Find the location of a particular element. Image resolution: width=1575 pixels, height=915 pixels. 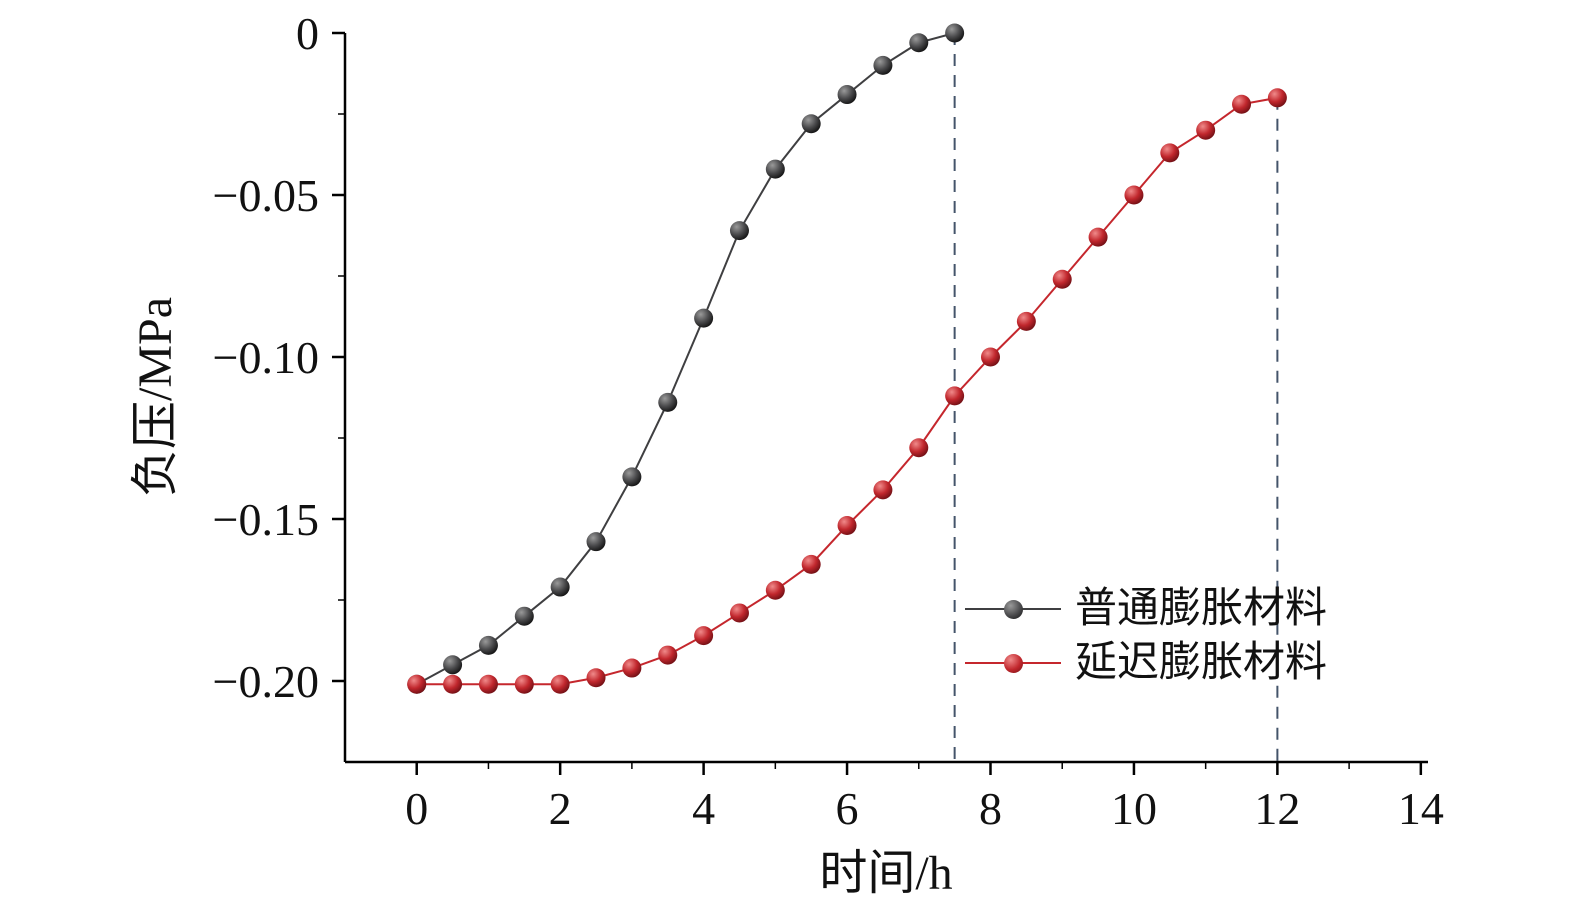

legend-entry-delayed: 延迟膨胀材料 is located at coordinates (1146, 663).